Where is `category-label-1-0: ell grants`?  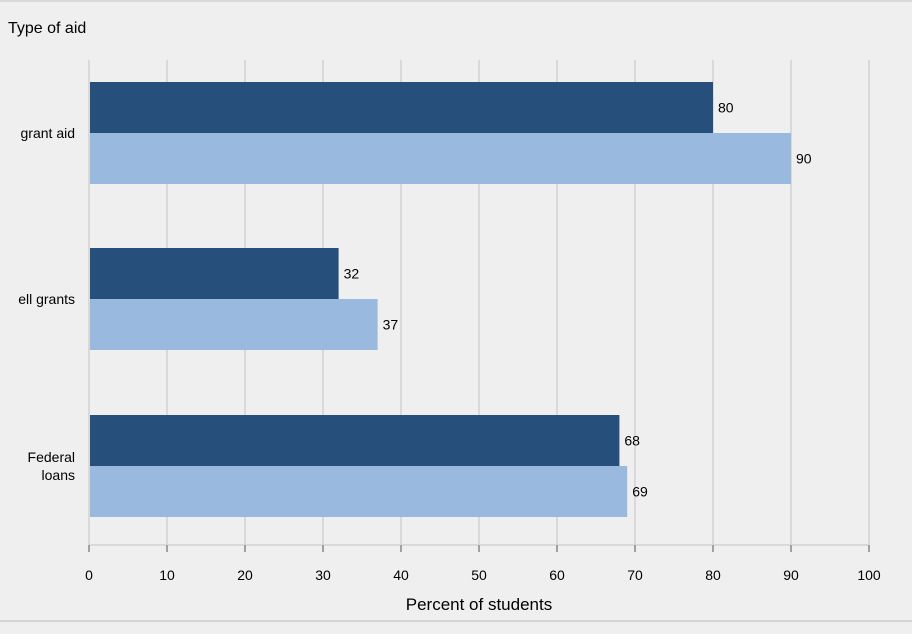 category-label-1-0: ell grants is located at coordinates (46, 299).